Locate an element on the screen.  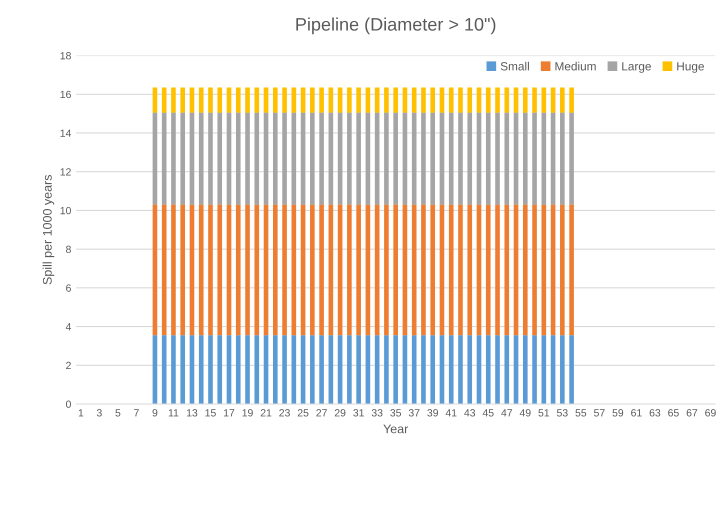
x-tick-label: 5 is located at coordinates (117, 413).